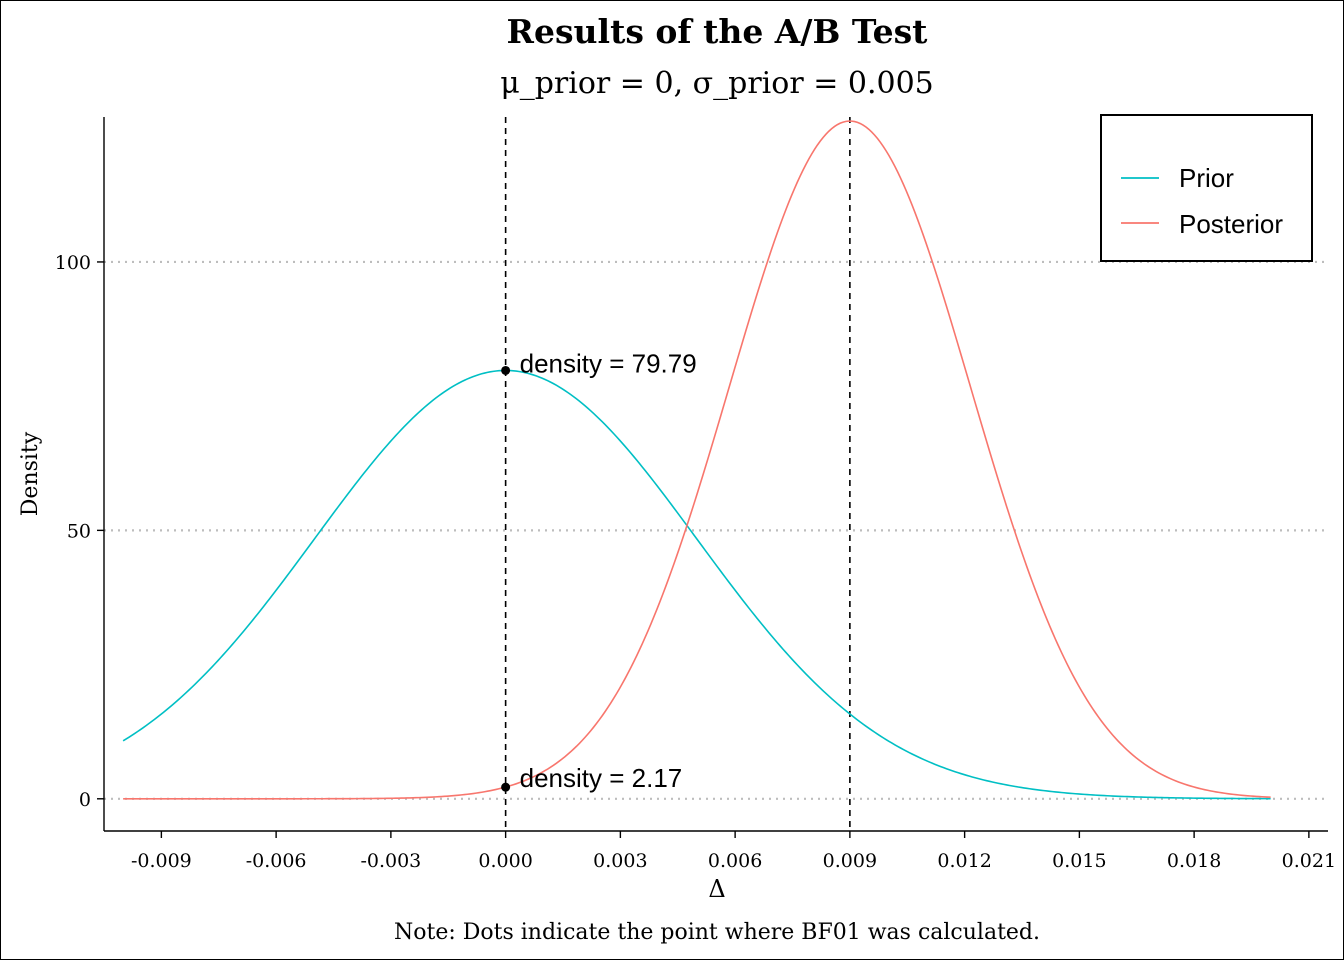 This screenshot has height=961, width=1344. I want to click on x-tick-label: 0.006, so click(735, 861).